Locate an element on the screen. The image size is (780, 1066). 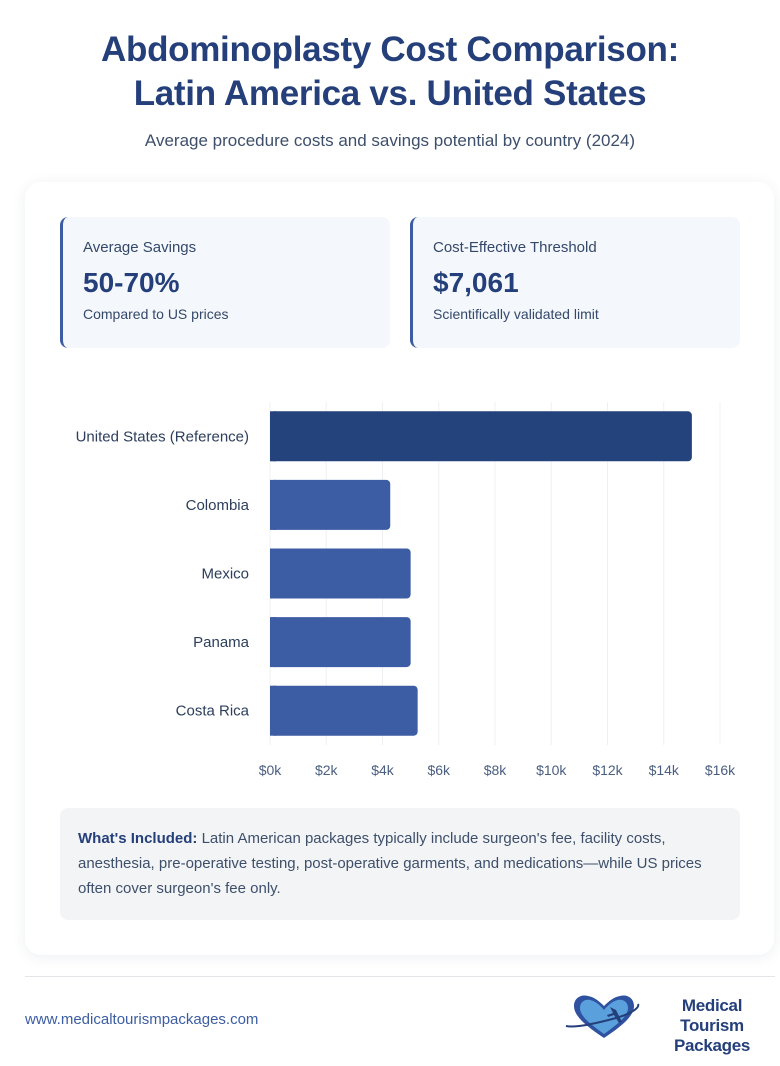
logo-text: Medical Tourism Packages is located at coordinates (712, 1026).